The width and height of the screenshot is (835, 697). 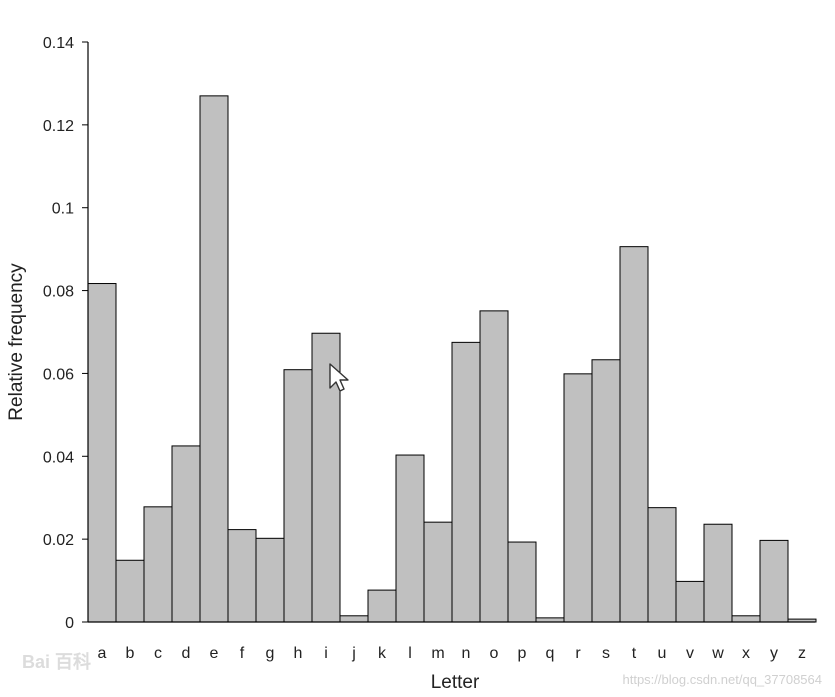 What do you see at coordinates (354, 619) in the screenshot?
I see `bar-j` at bounding box center [354, 619].